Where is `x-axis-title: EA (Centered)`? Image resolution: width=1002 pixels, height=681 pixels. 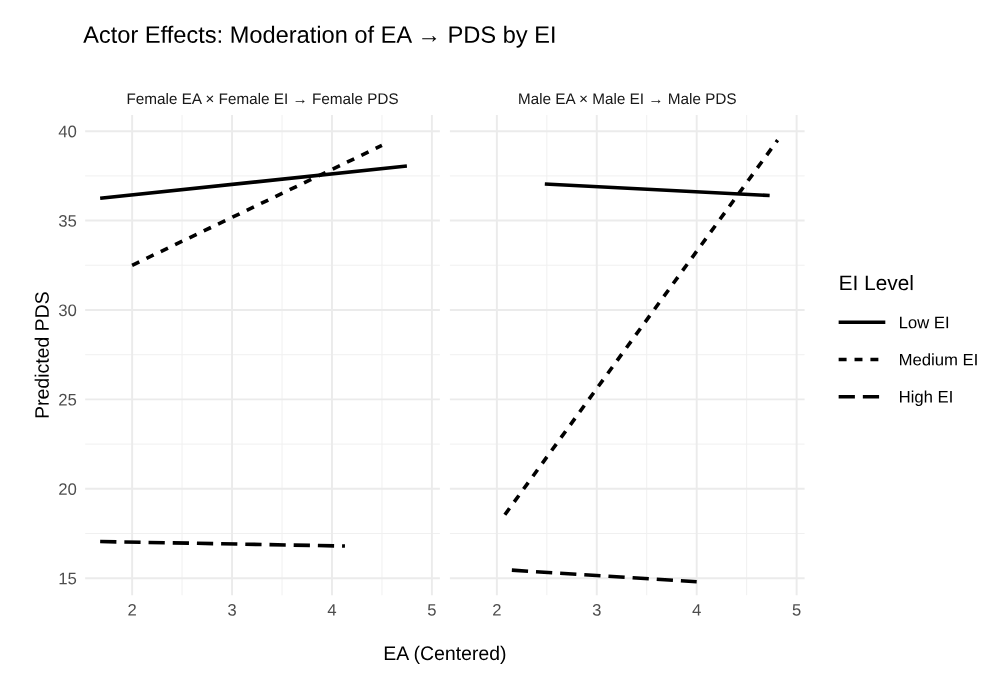
x-axis-title: EA (Centered) is located at coordinates (445, 654).